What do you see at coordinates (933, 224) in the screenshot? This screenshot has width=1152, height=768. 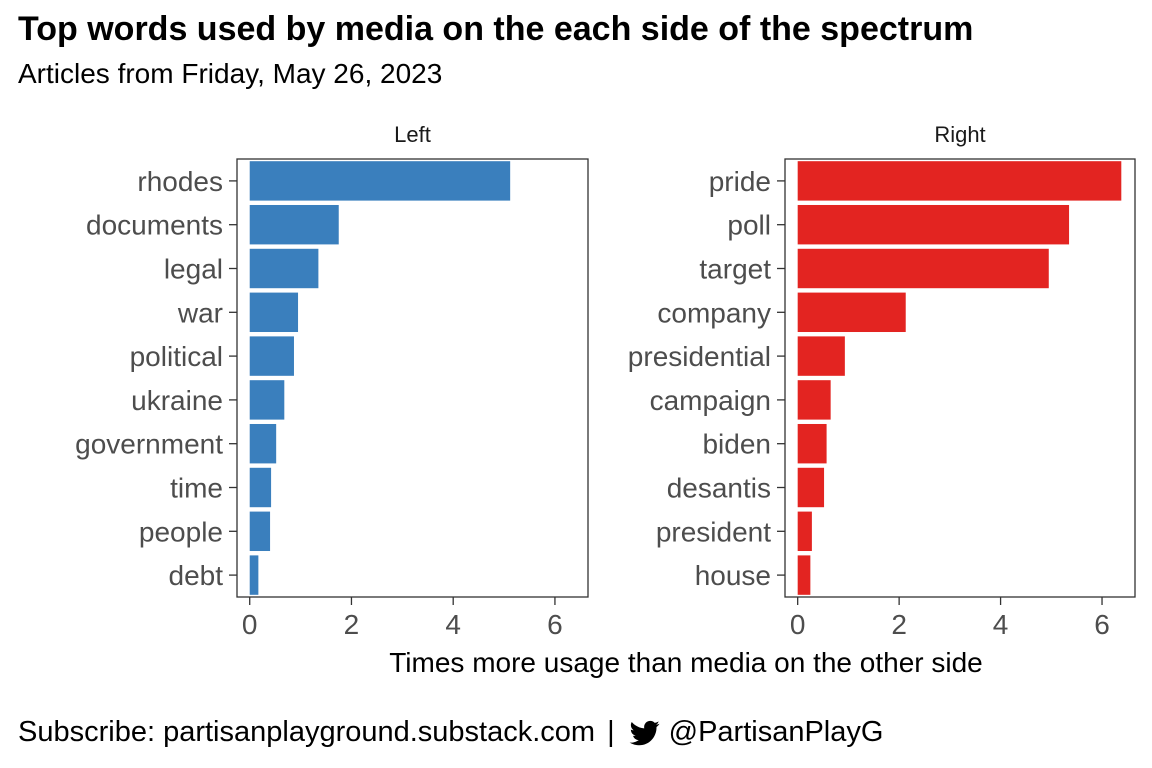 I see `bar-poll` at bounding box center [933, 224].